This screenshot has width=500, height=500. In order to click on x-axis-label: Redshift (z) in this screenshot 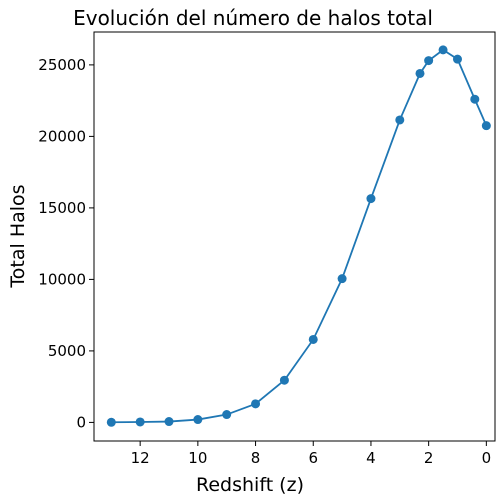, I will do `click(250, 485)`.